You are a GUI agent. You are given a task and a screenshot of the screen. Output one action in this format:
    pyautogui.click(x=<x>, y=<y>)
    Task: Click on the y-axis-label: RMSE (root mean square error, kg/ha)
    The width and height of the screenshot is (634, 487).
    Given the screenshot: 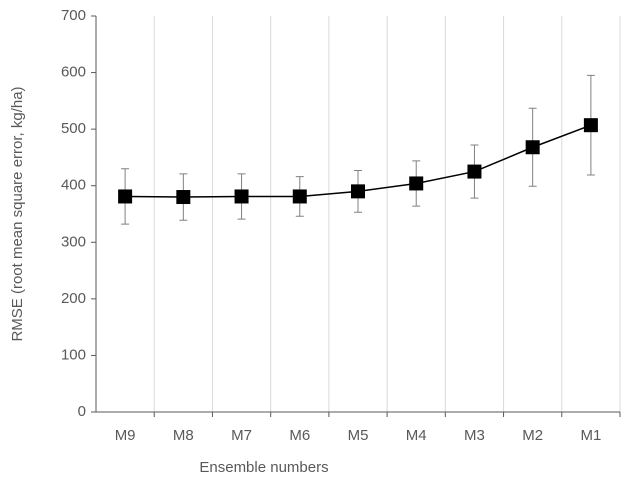 What is the action you would take?
    pyautogui.click(x=17, y=213)
    